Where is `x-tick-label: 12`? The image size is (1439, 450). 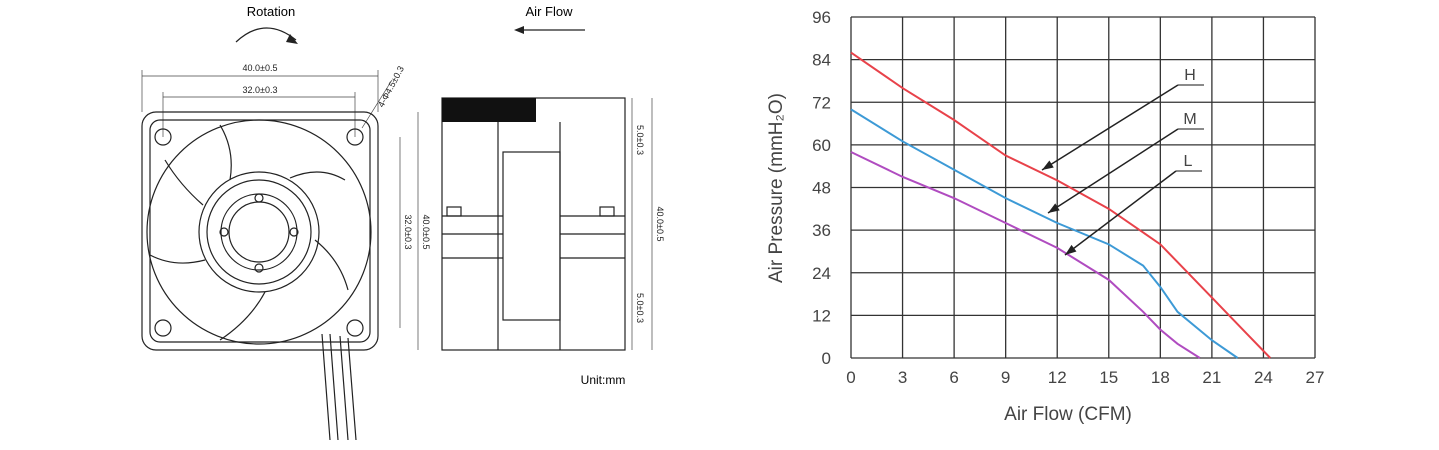
x-tick-label: 12 is located at coordinates (1057, 377).